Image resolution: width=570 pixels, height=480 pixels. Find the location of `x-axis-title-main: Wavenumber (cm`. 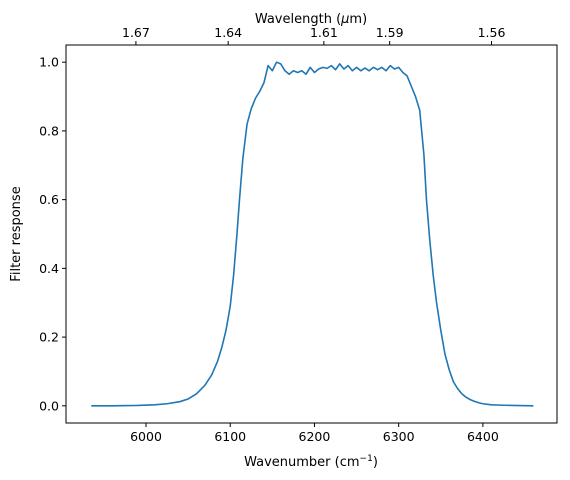

x-axis-title-main: Wavenumber (cm is located at coordinates (301, 462).